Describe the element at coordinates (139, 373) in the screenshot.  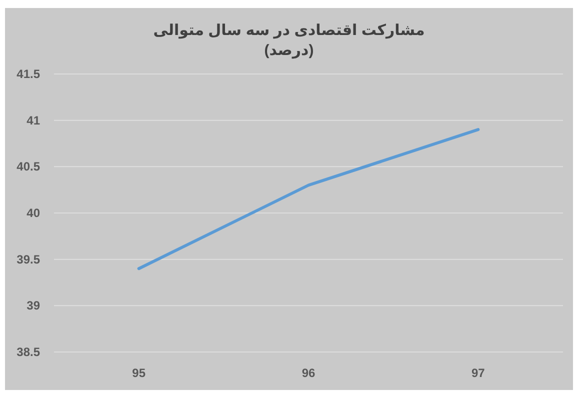
I see `x-tick-label: 95` at that location.